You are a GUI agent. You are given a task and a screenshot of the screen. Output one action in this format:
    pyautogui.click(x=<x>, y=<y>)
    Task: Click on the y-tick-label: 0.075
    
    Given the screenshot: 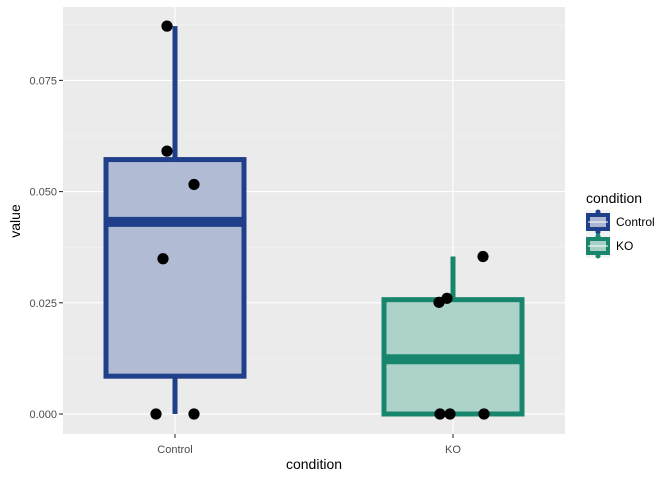 What is the action you would take?
    pyautogui.click(x=43, y=81)
    